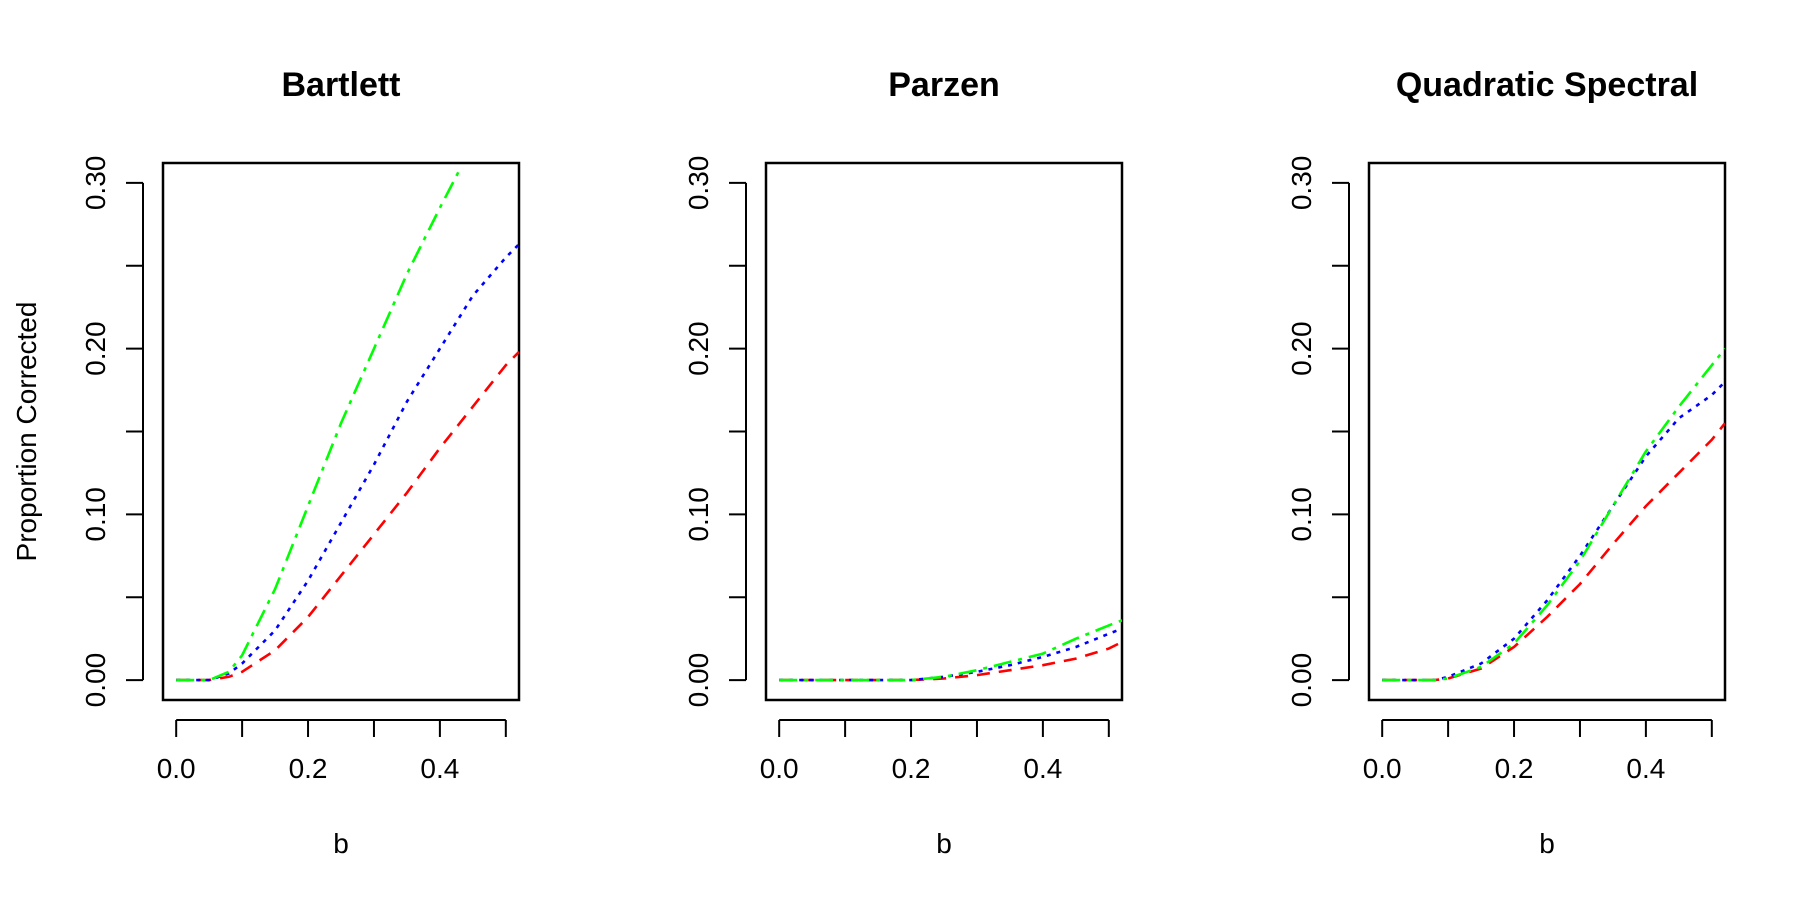 The image size is (1800, 900). Describe the element at coordinates (26, 432) in the screenshot. I see `y-axis-label: Proportion Corrected` at that location.